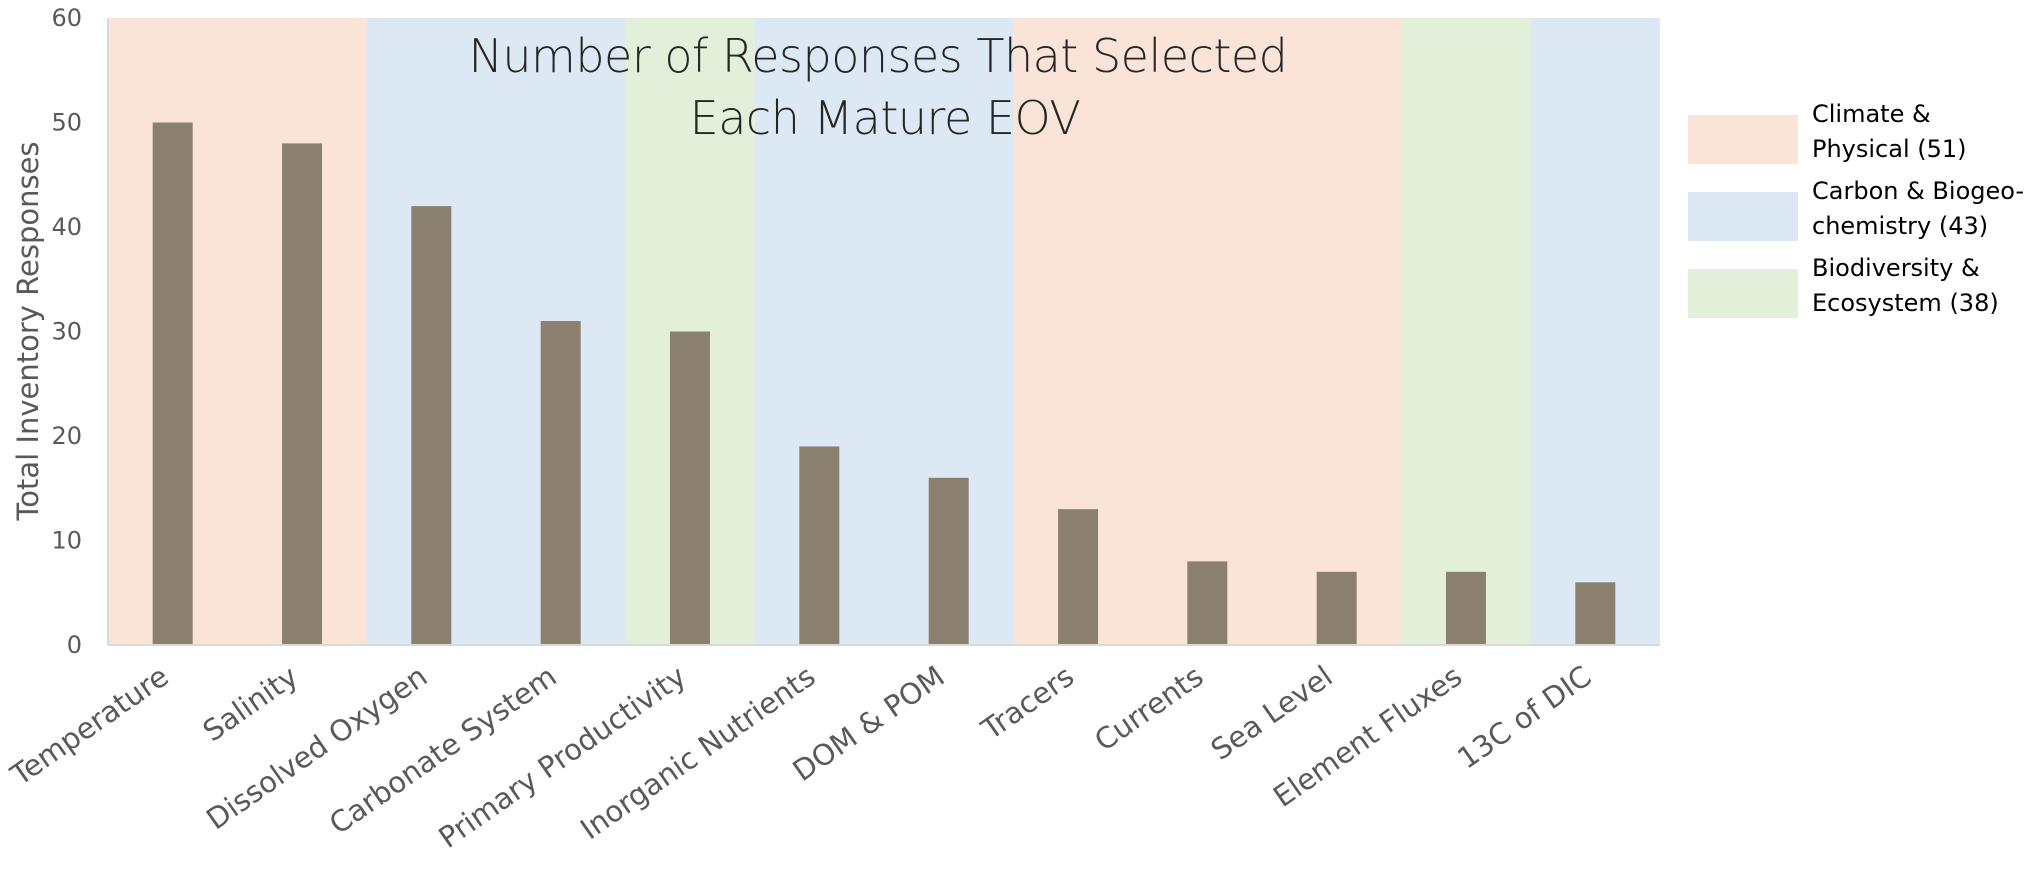 The image size is (2033, 894). Describe the element at coordinates (1918, 208) in the screenshot. I see `legend-label: Carbon & Biogeo-chemistry (43)` at that location.